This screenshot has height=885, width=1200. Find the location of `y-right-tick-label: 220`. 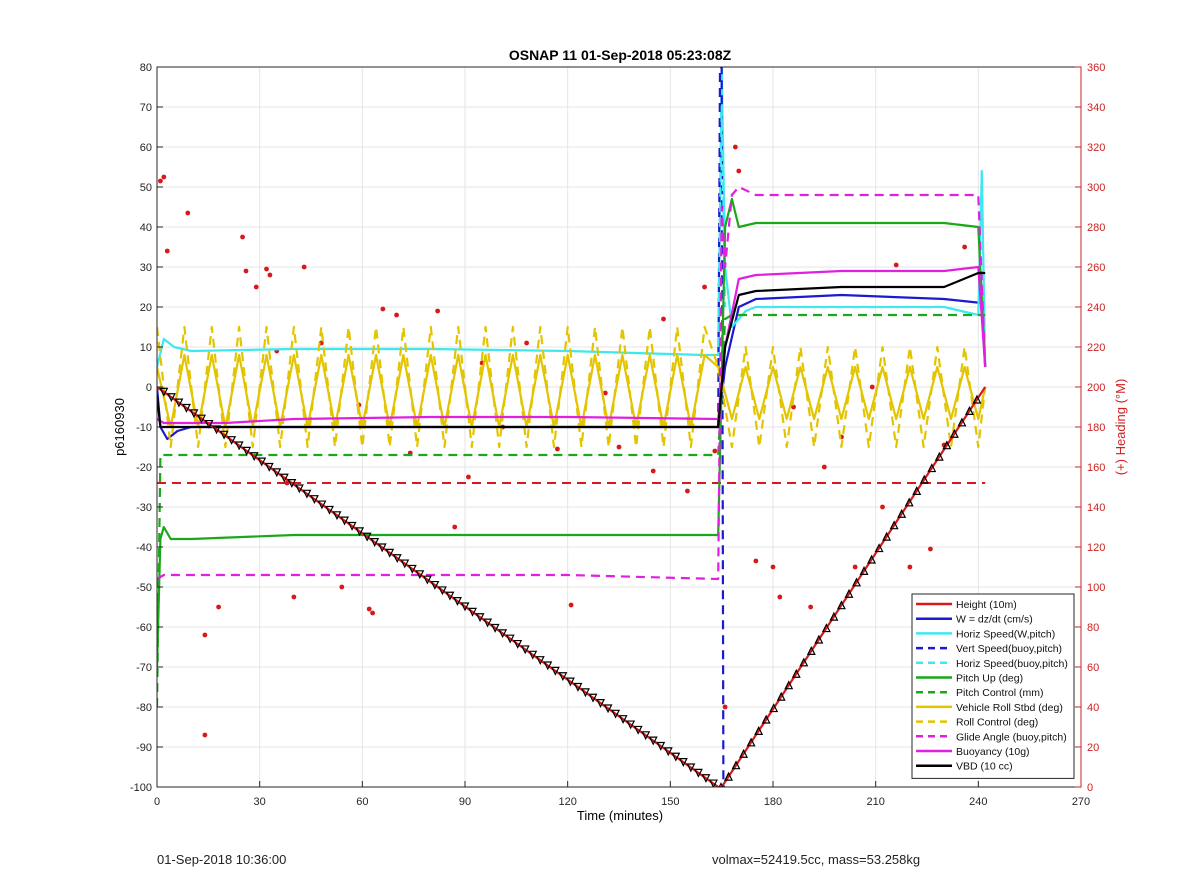

y-right-tick-label: 220 is located at coordinates (1096, 348).